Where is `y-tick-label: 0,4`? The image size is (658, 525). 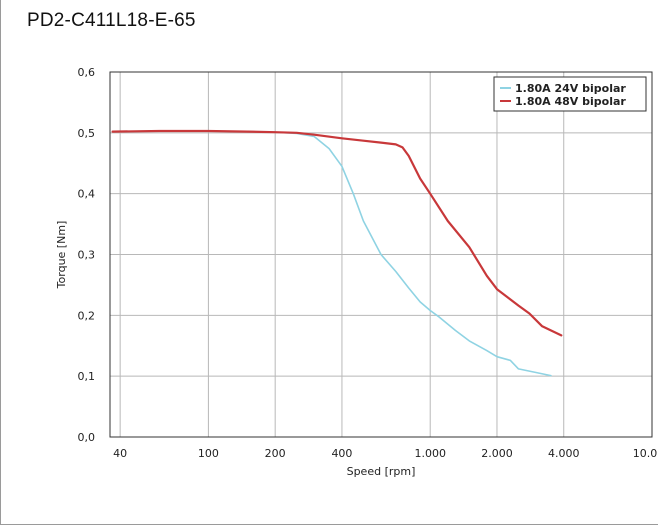
y-tick-label: 0,4 is located at coordinates (87, 194).